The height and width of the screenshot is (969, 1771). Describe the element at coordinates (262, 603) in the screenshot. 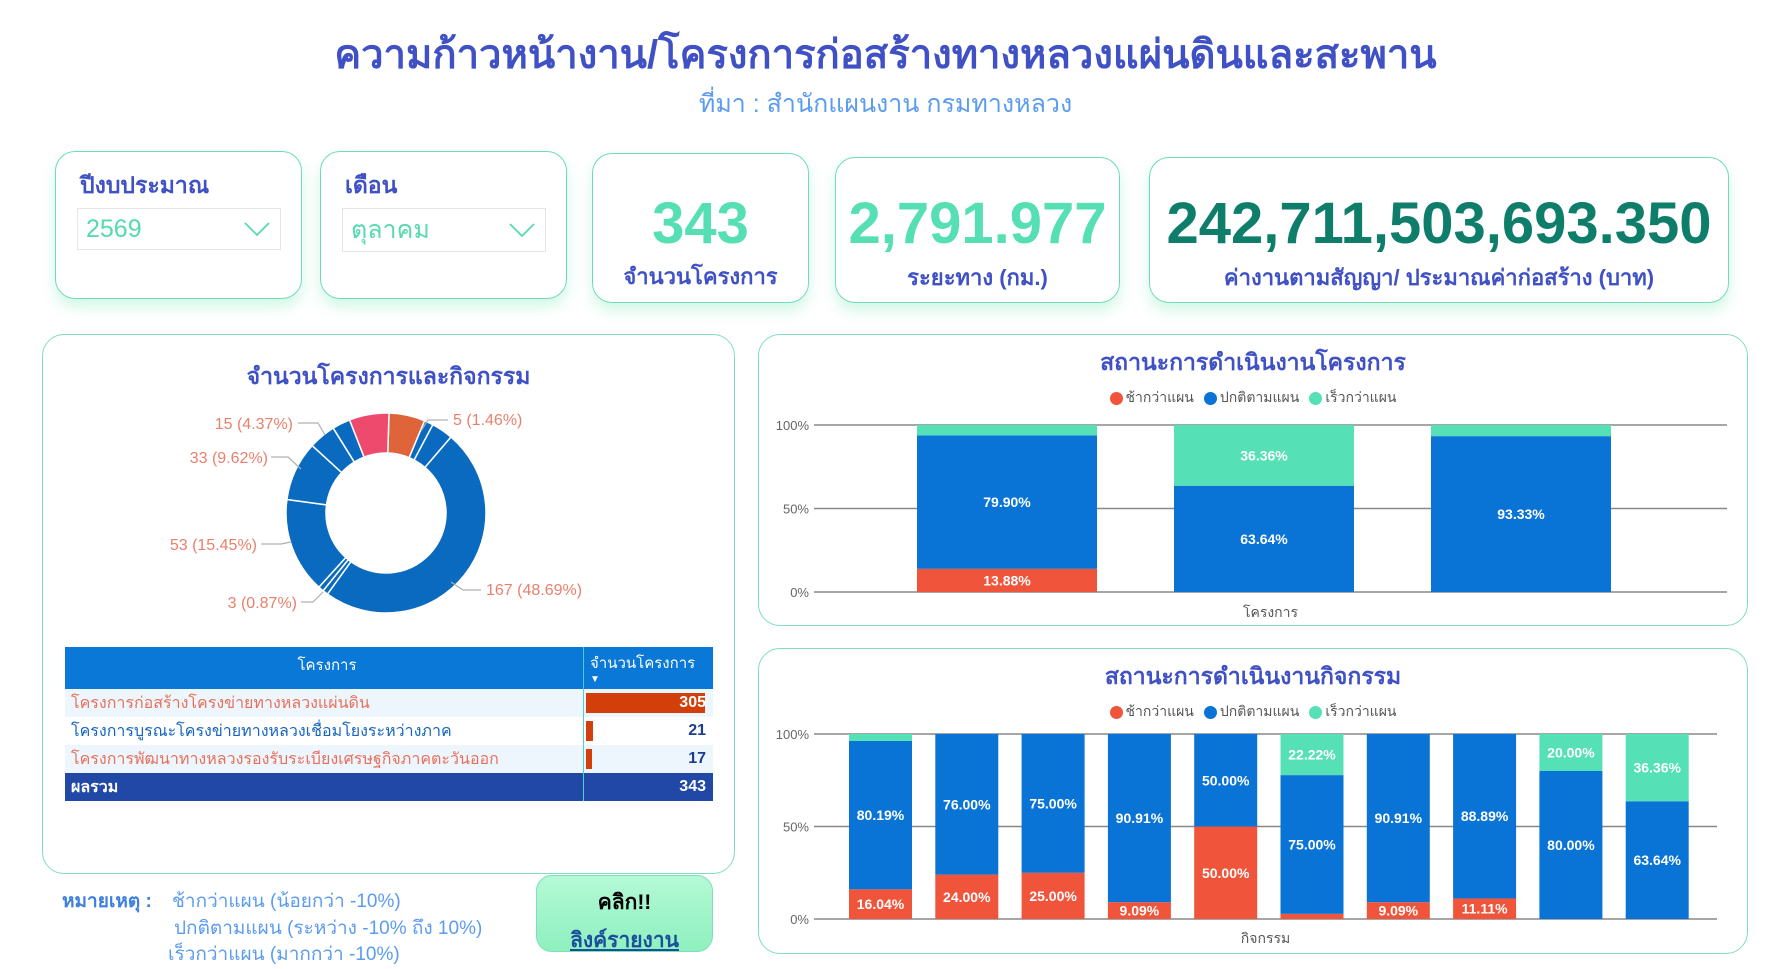

I see `donut-label-3: 3 (0.87%)` at that location.